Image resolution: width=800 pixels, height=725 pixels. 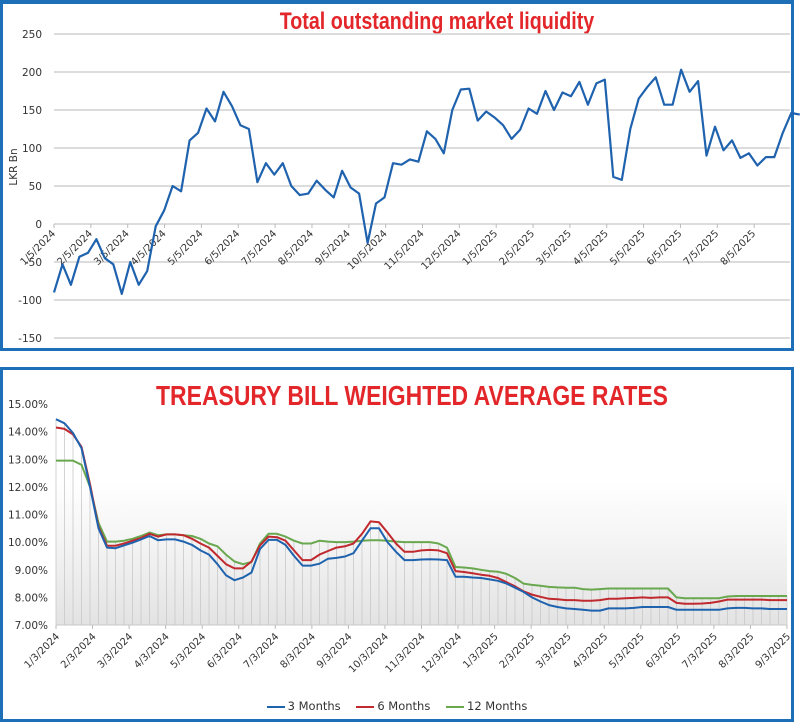 I want to click on y-tick-label: 14.00%, so click(x=28, y=433).